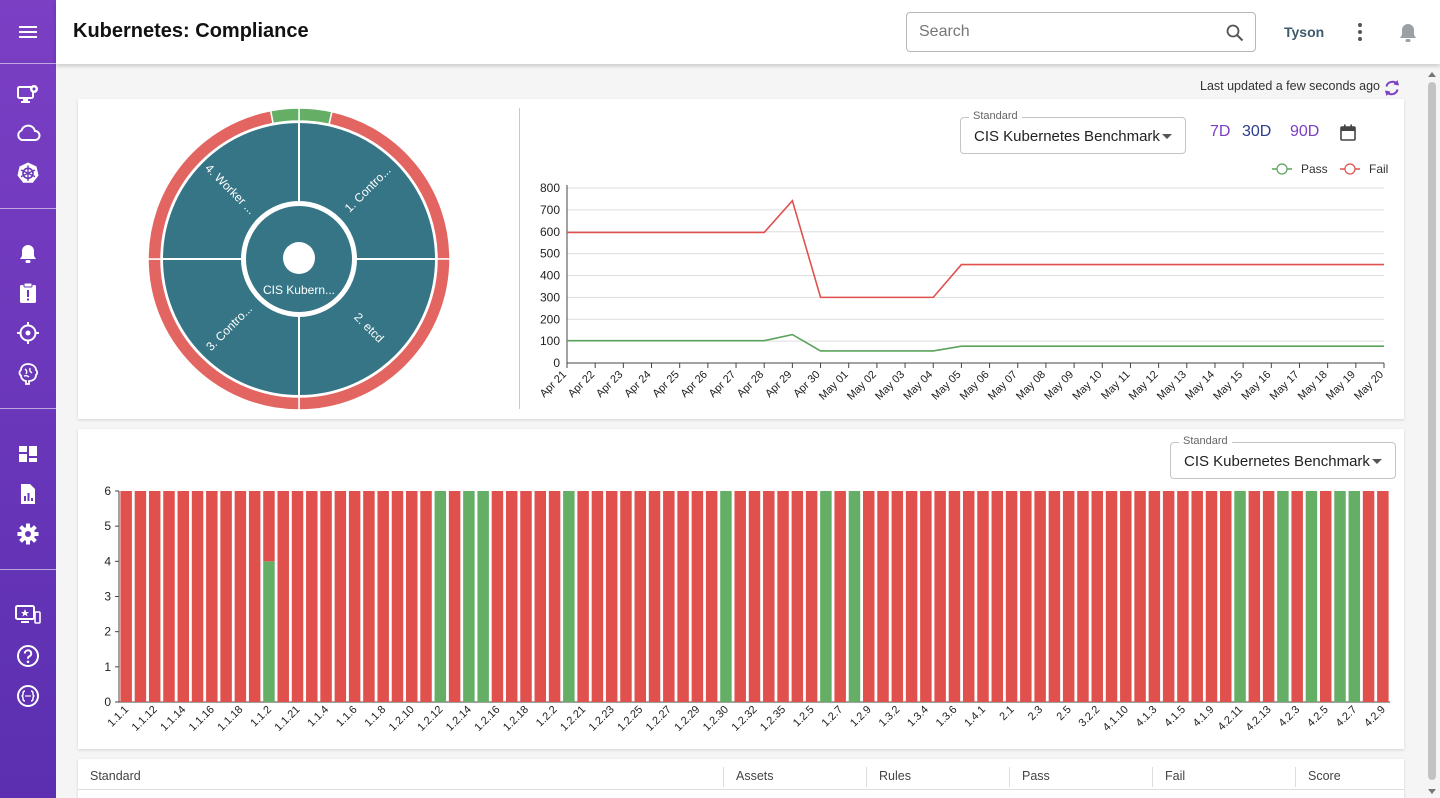 The width and height of the screenshot is (1440, 798). I want to click on x-tick-label: May 17, so click(1285, 386).